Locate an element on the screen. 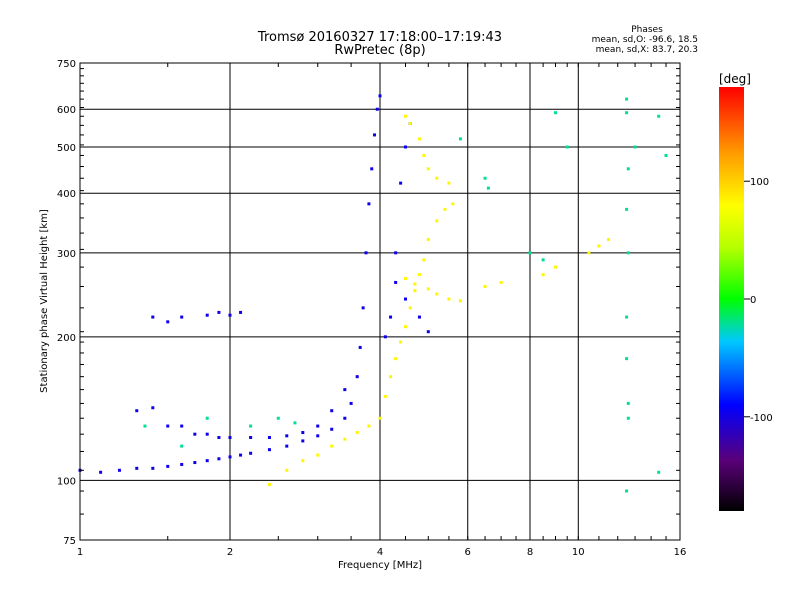  x-tick-label: 4 is located at coordinates (380, 552).